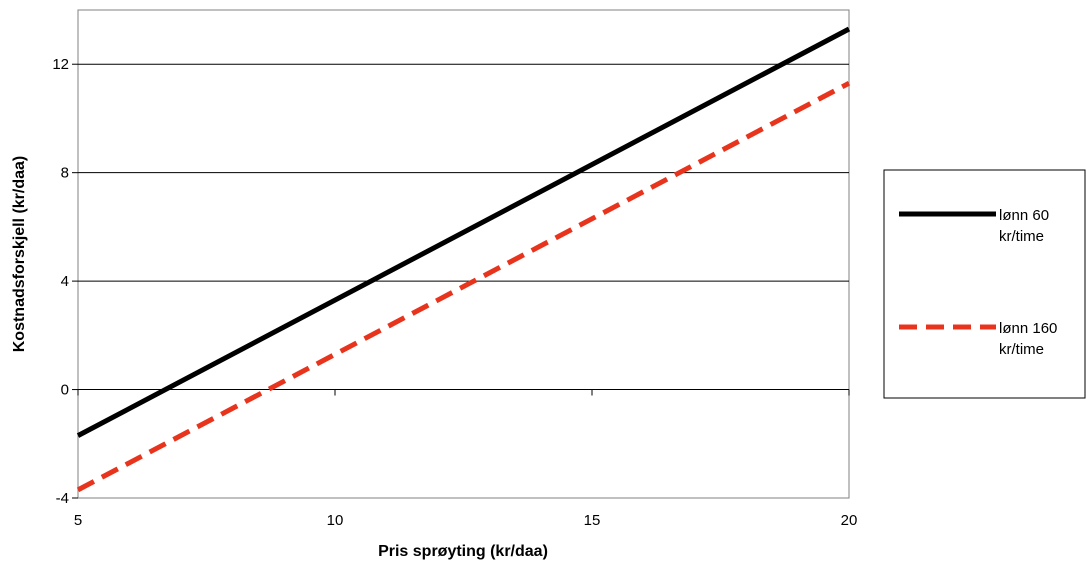  I want to click on legend-box, so click(984, 284).